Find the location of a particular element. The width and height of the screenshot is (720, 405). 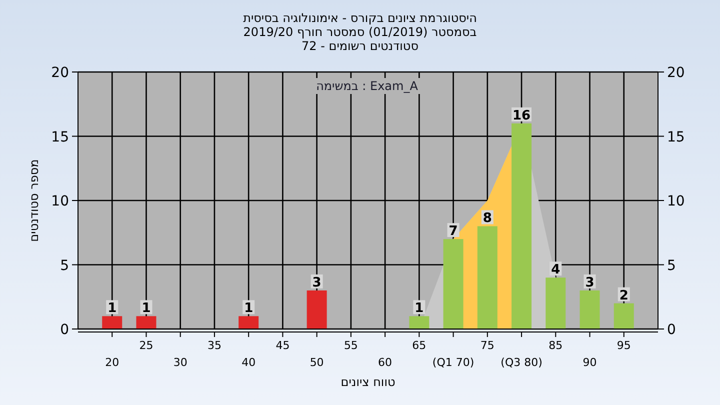

x-tick-label: 60 is located at coordinates (385, 362).